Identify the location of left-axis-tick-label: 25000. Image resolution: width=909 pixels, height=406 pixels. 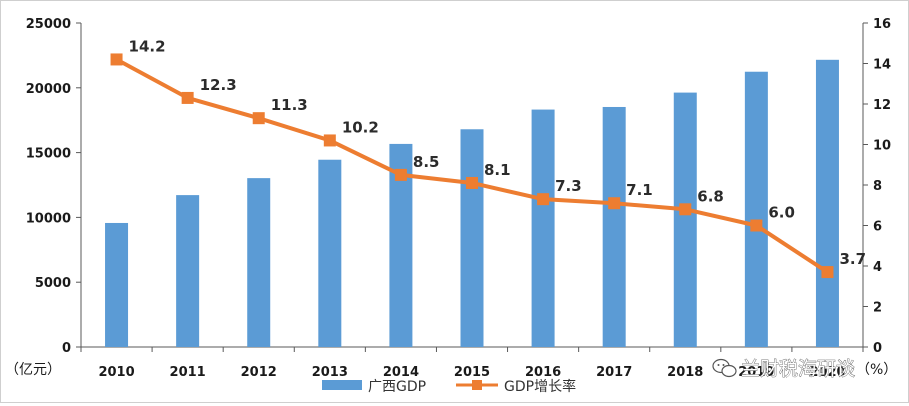
(48, 24).